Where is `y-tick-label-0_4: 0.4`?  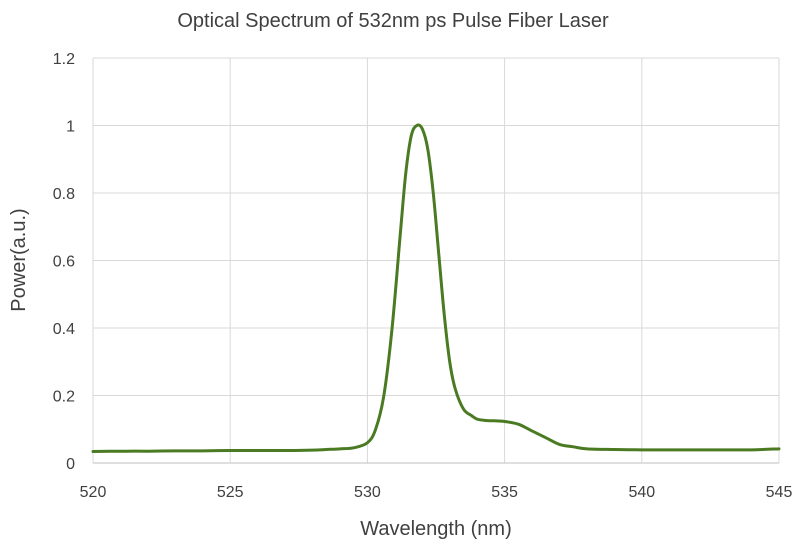 y-tick-label-0_4: 0.4 is located at coordinates (64, 329).